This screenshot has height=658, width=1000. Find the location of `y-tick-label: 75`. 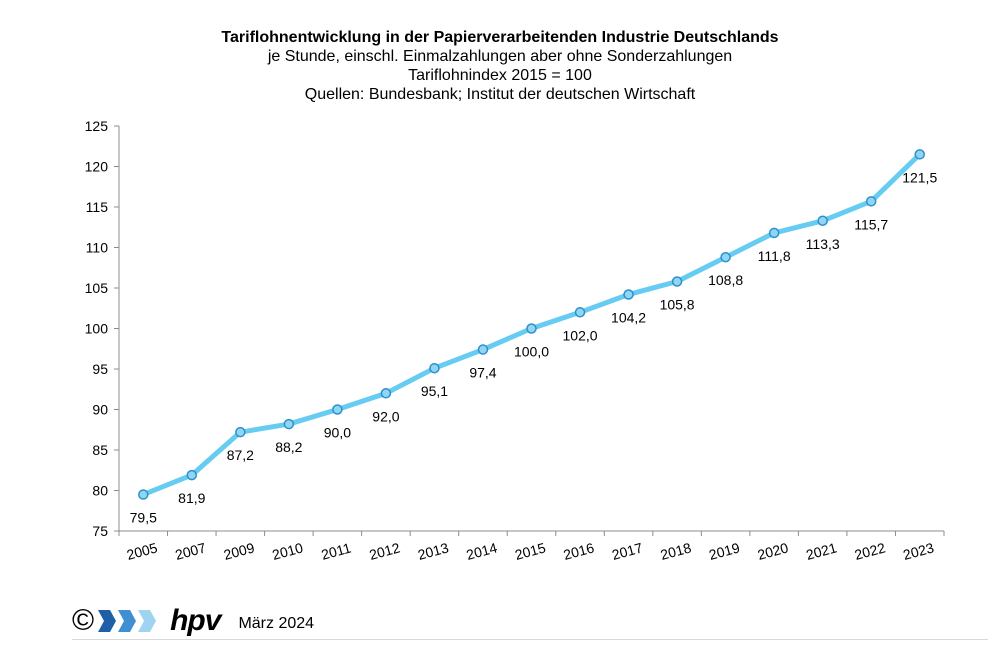

y-tick-label: 75 is located at coordinates (100, 531).